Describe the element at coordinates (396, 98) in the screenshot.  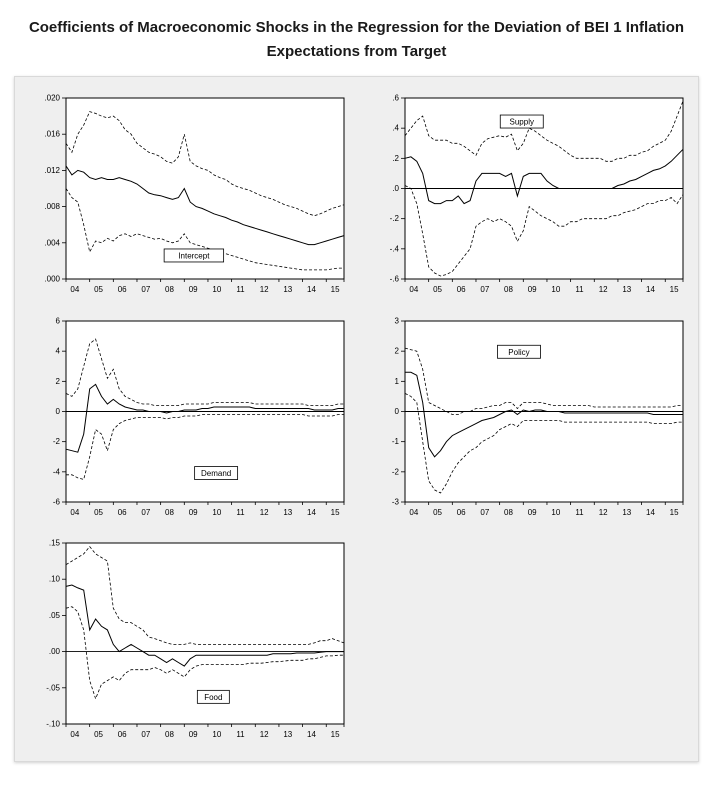
I see `svg-text: .6` at that location.